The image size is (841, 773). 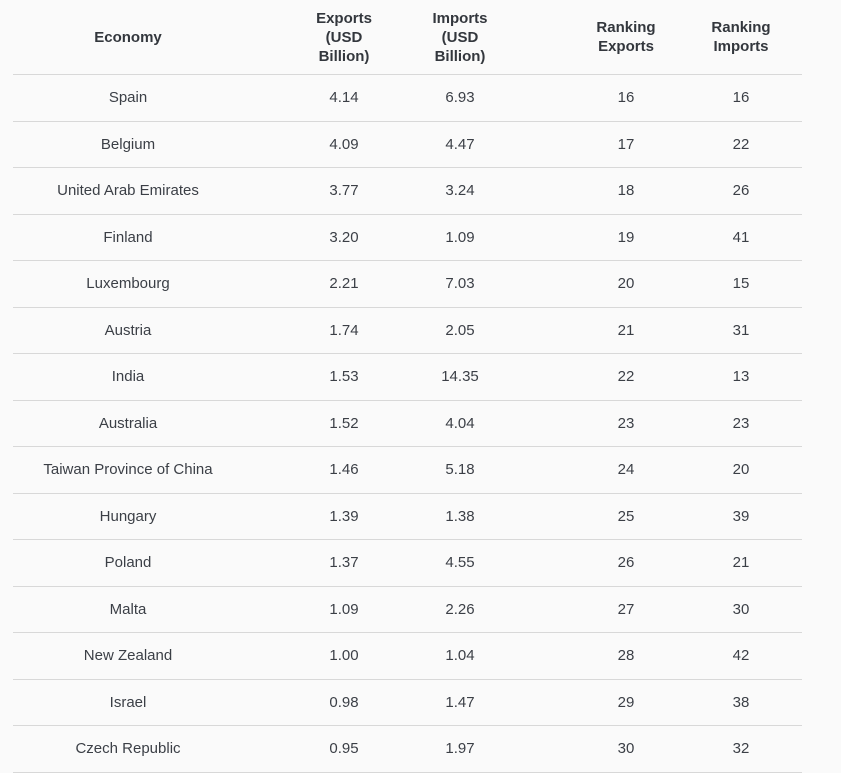 What do you see at coordinates (741, 470) in the screenshot?
I see `cell-ranking-imports: 20` at bounding box center [741, 470].